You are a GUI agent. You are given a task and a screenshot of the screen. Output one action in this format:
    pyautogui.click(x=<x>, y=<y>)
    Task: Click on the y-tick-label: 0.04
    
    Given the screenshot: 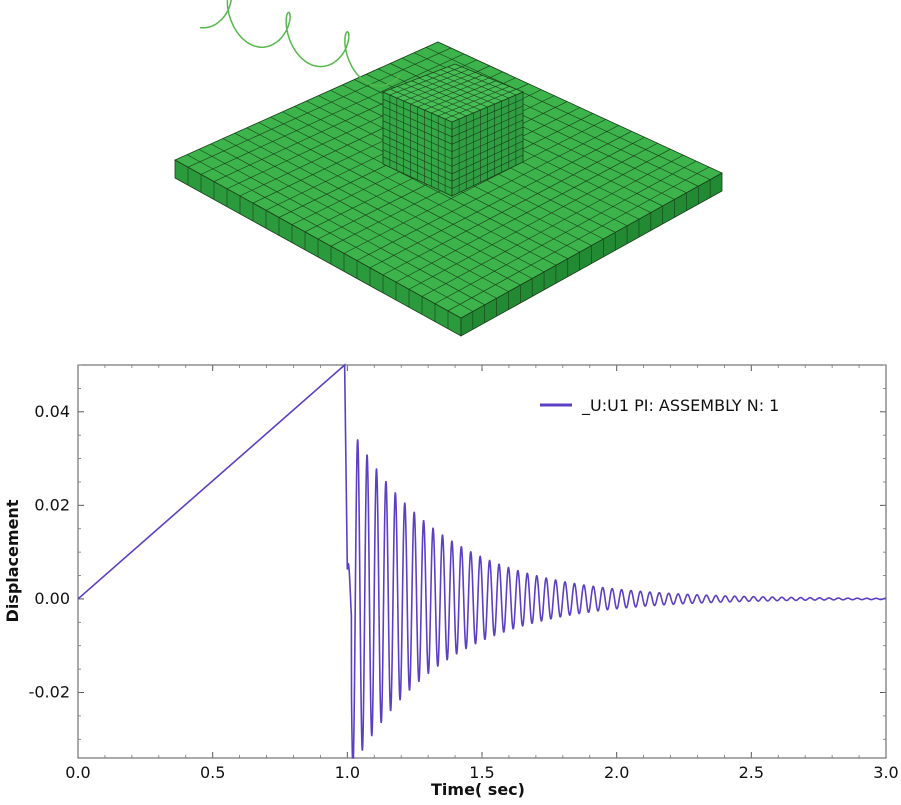 What is the action you would take?
    pyautogui.click(x=52, y=411)
    